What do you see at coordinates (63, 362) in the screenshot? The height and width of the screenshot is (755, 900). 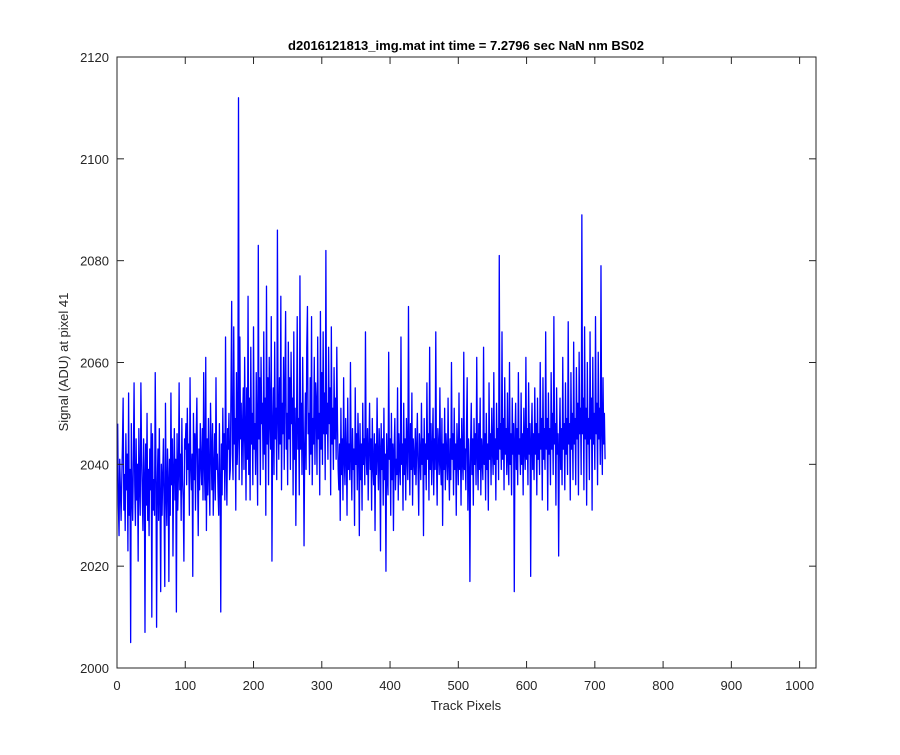 I see `y-axis-label: Signal (ADU) at pixel 41` at bounding box center [63, 362].